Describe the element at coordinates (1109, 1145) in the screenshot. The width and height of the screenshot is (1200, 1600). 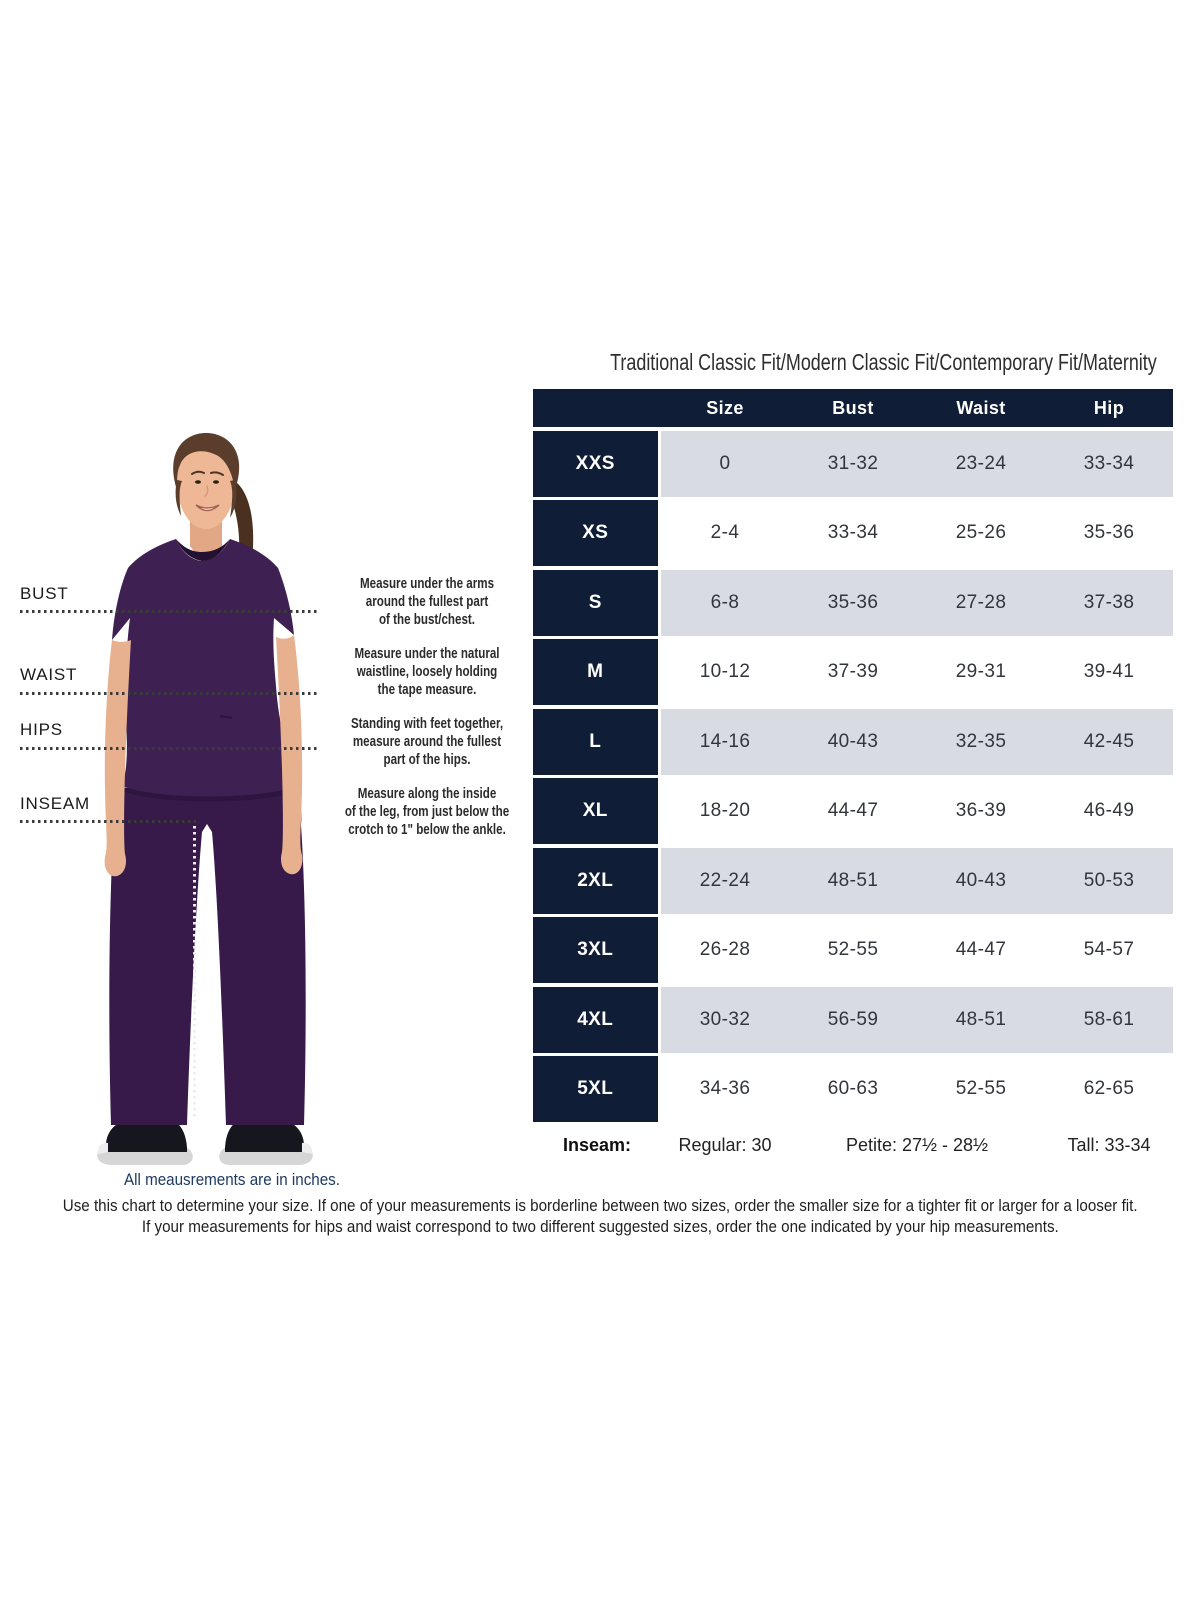
I see `inseam-tall: Tall: 33-34` at that location.